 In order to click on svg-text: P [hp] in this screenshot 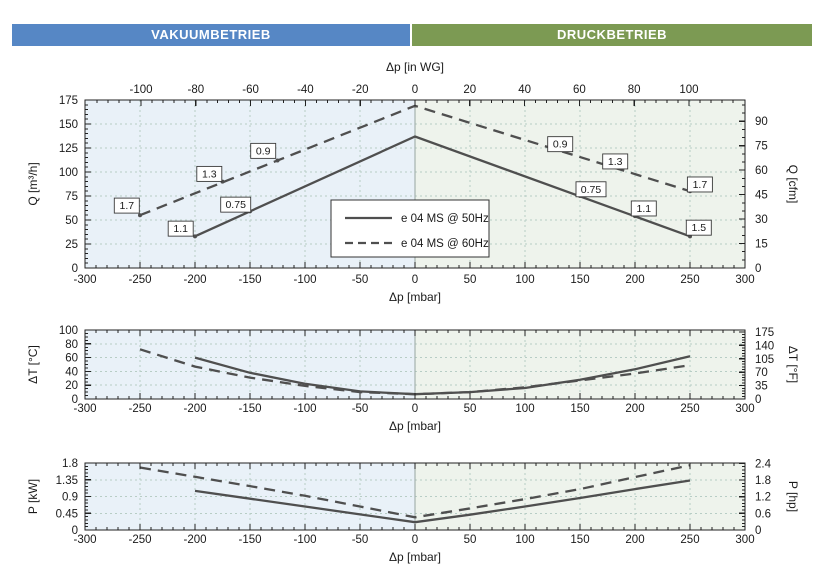, I will do `click(793, 496)`.